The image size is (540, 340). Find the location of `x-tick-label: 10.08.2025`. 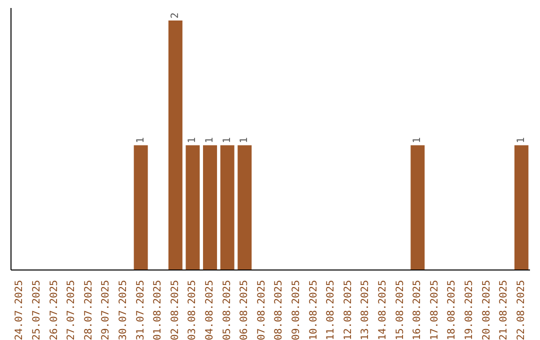

x-tick-label: 10.08.2025 is located at coordinates (314, 310).